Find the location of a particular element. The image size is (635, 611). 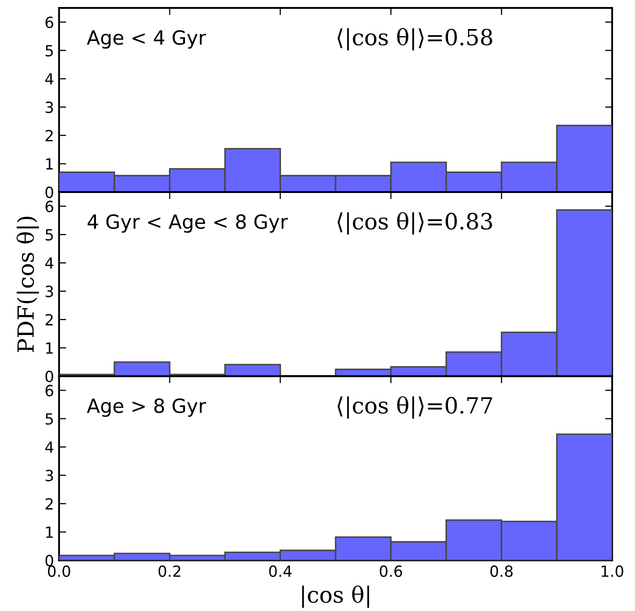

x-axis-title: |cos θ| is located at coordinates (336, 596).